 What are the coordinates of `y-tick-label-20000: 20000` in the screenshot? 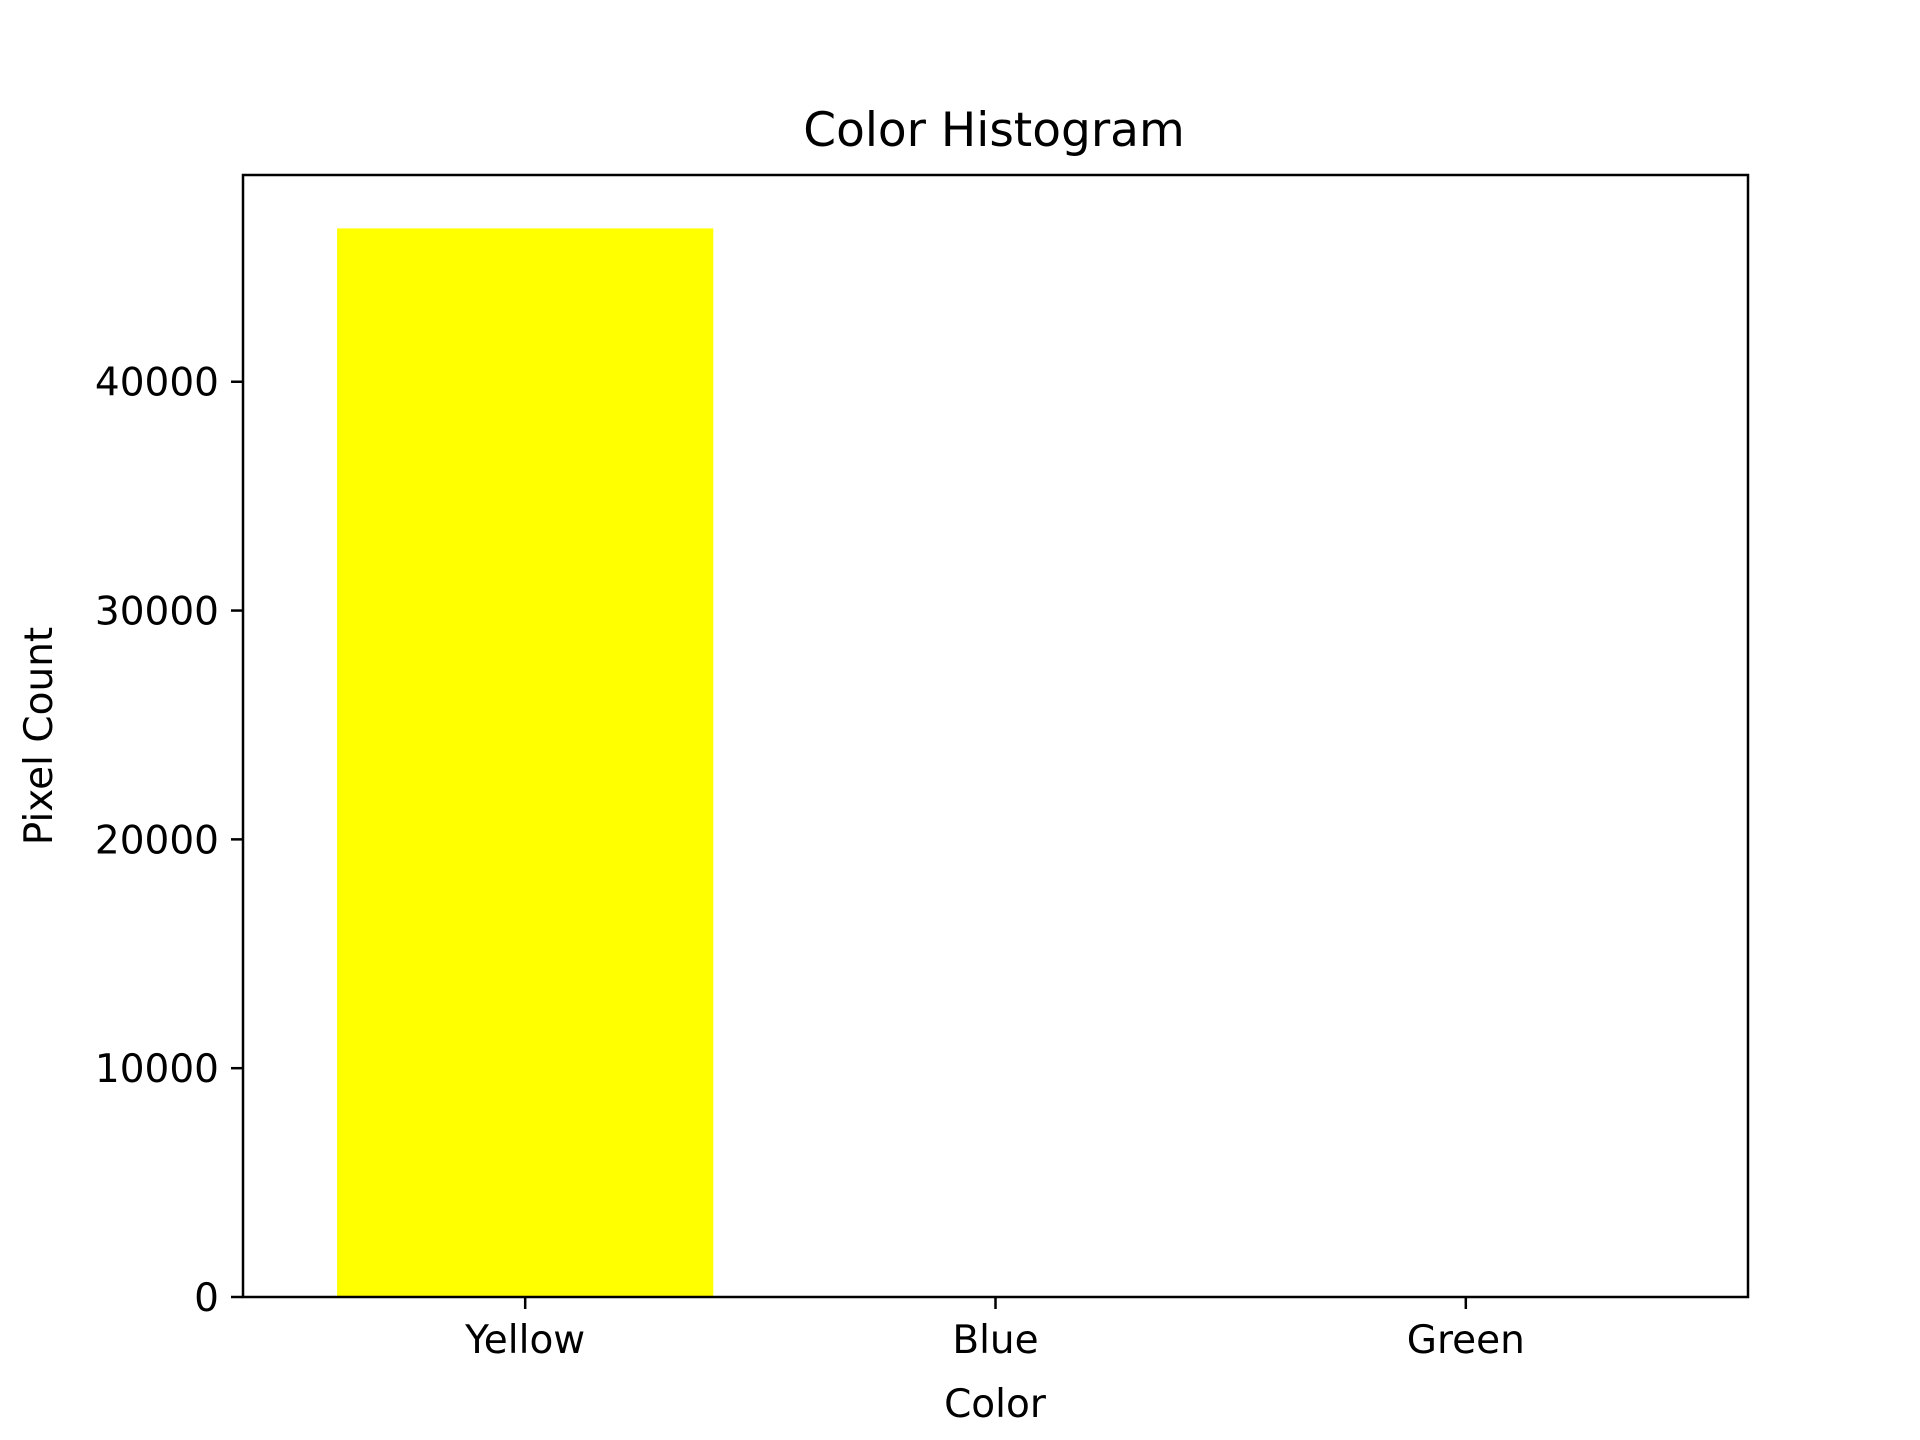 It's located at (157, 840).